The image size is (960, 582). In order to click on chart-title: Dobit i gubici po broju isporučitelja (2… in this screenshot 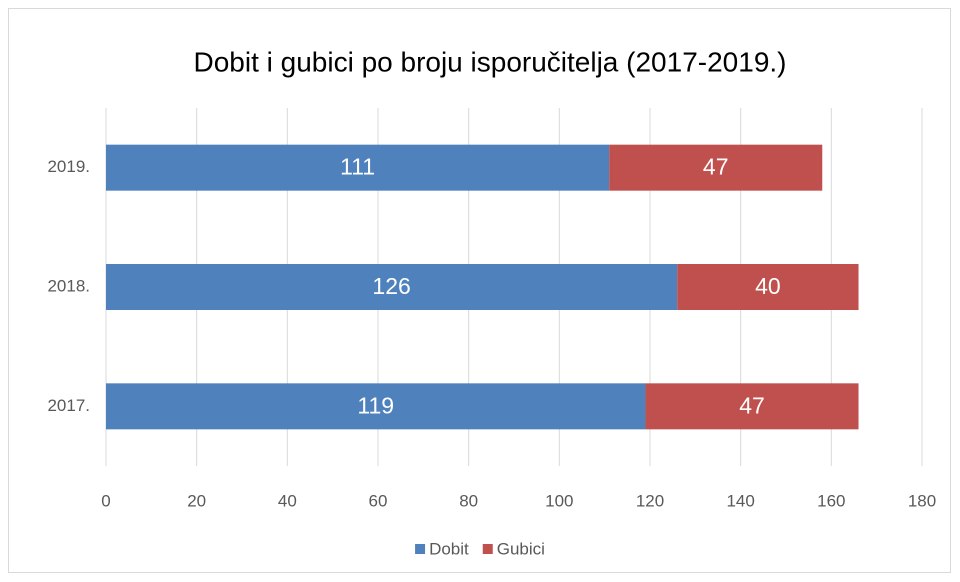, I will do `click(489, 61)`.